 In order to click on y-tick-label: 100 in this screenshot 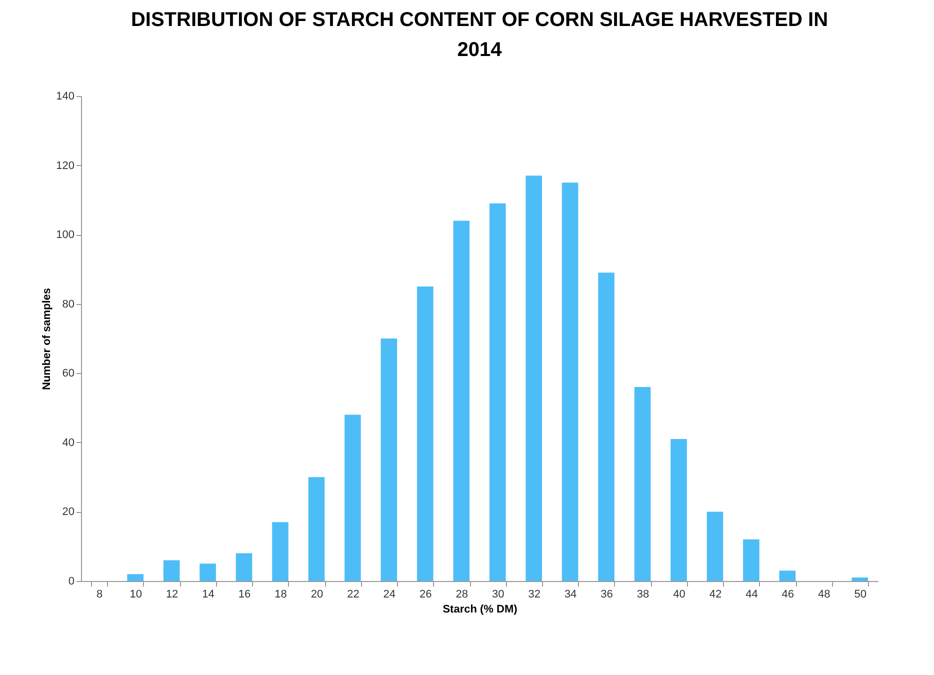, I will do `click(65, 235)`.